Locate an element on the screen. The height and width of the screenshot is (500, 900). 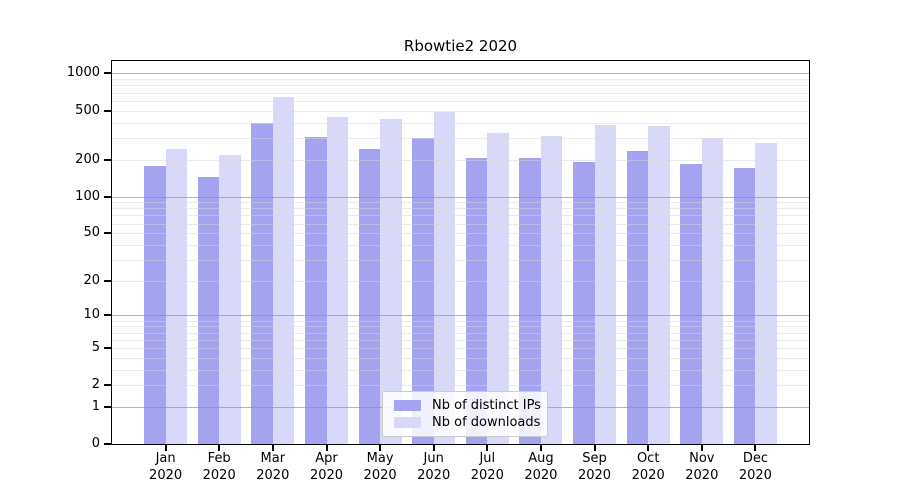
bar-downloads-apr is located at coordinates (337, 280).